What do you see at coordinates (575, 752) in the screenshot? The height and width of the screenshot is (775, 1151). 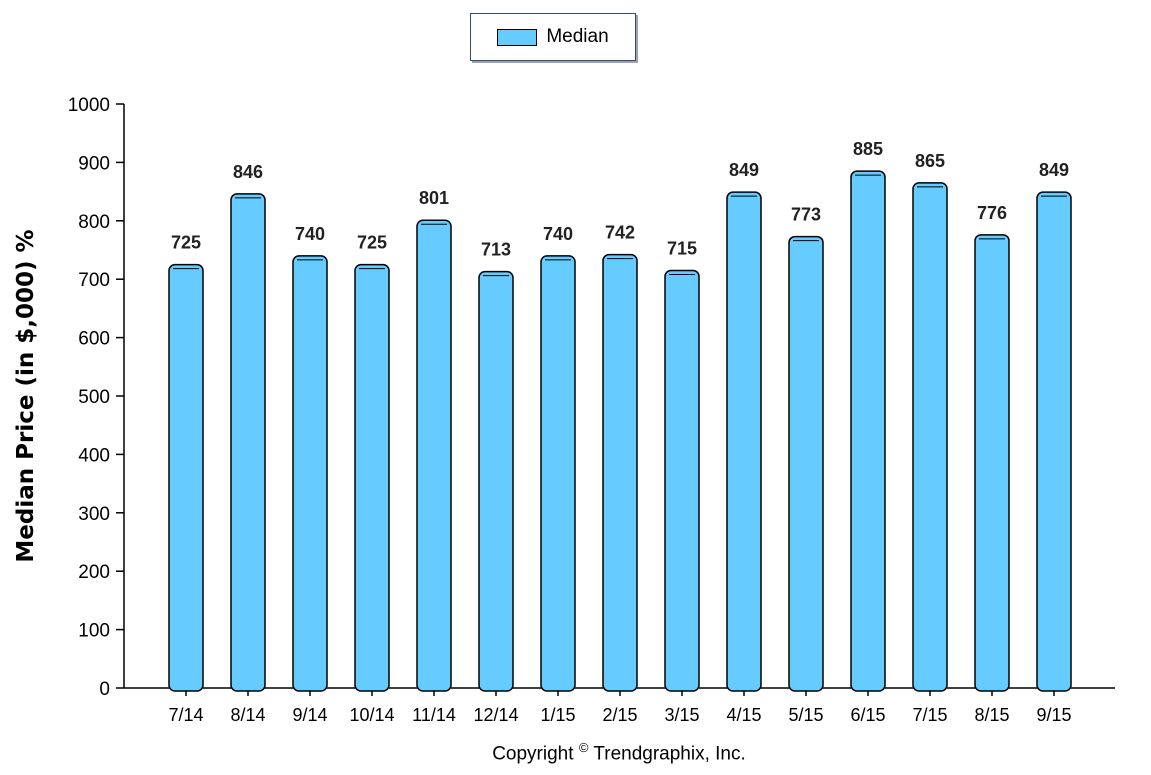 I see `copyright-notice: Copyright © Trendgraphix, Inc.` at bounding box center [575, 752].